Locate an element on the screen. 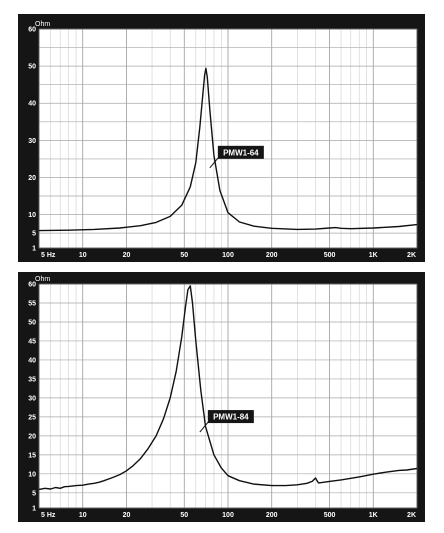 The image size is (444, 533). annotation-label: PMW1-84 is located at coordinates (231, 417).